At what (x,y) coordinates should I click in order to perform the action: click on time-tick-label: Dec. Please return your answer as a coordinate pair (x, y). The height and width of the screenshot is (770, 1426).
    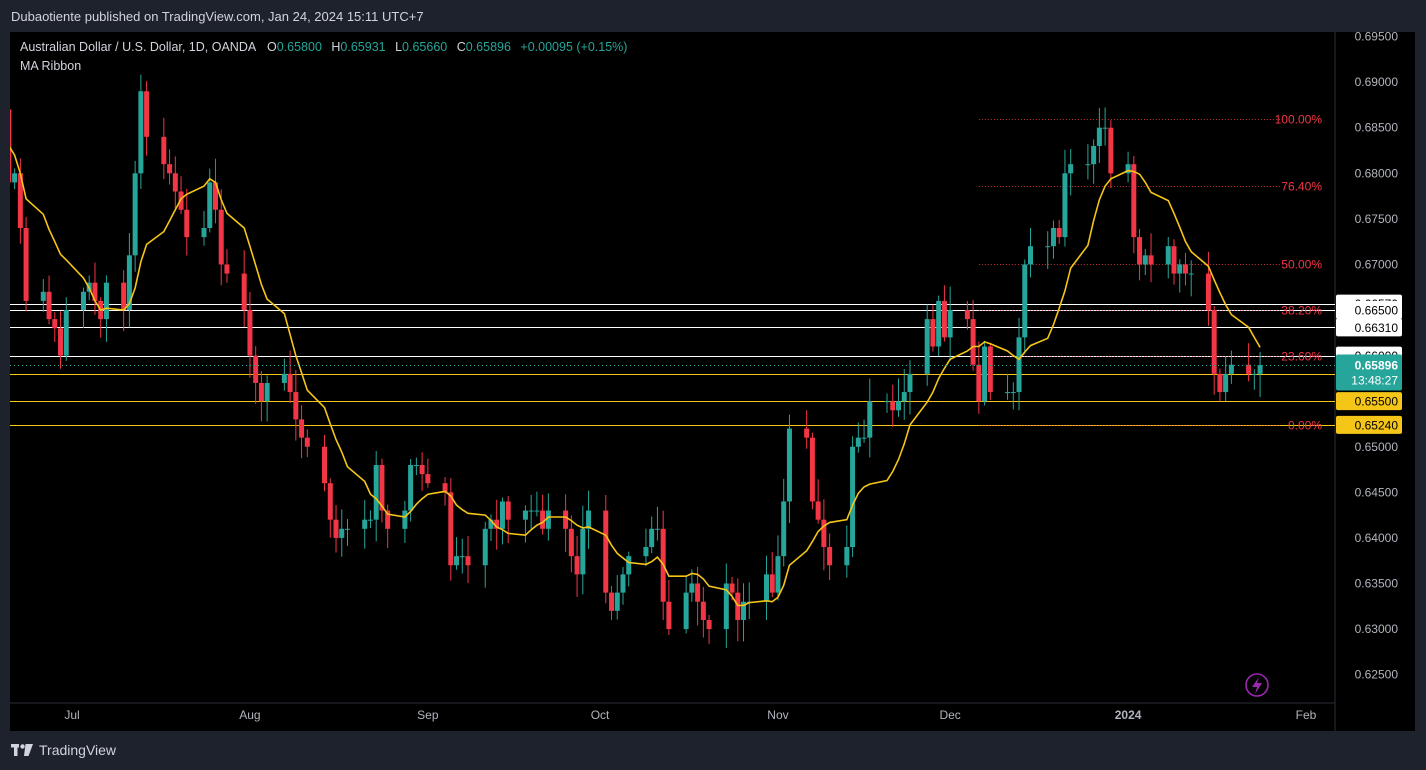
    Looking at the image, I should click on (949, 715).